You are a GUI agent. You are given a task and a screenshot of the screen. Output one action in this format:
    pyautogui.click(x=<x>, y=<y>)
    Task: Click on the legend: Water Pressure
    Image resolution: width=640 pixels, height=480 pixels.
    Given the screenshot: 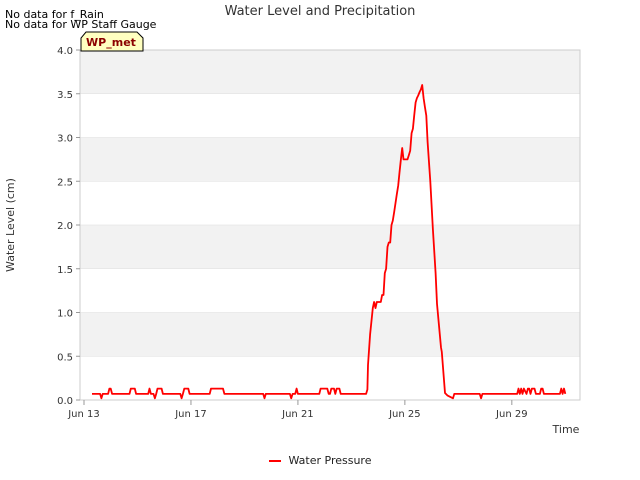 What is the action you would take?
    pyautogui.click(x=320, y=460)
    